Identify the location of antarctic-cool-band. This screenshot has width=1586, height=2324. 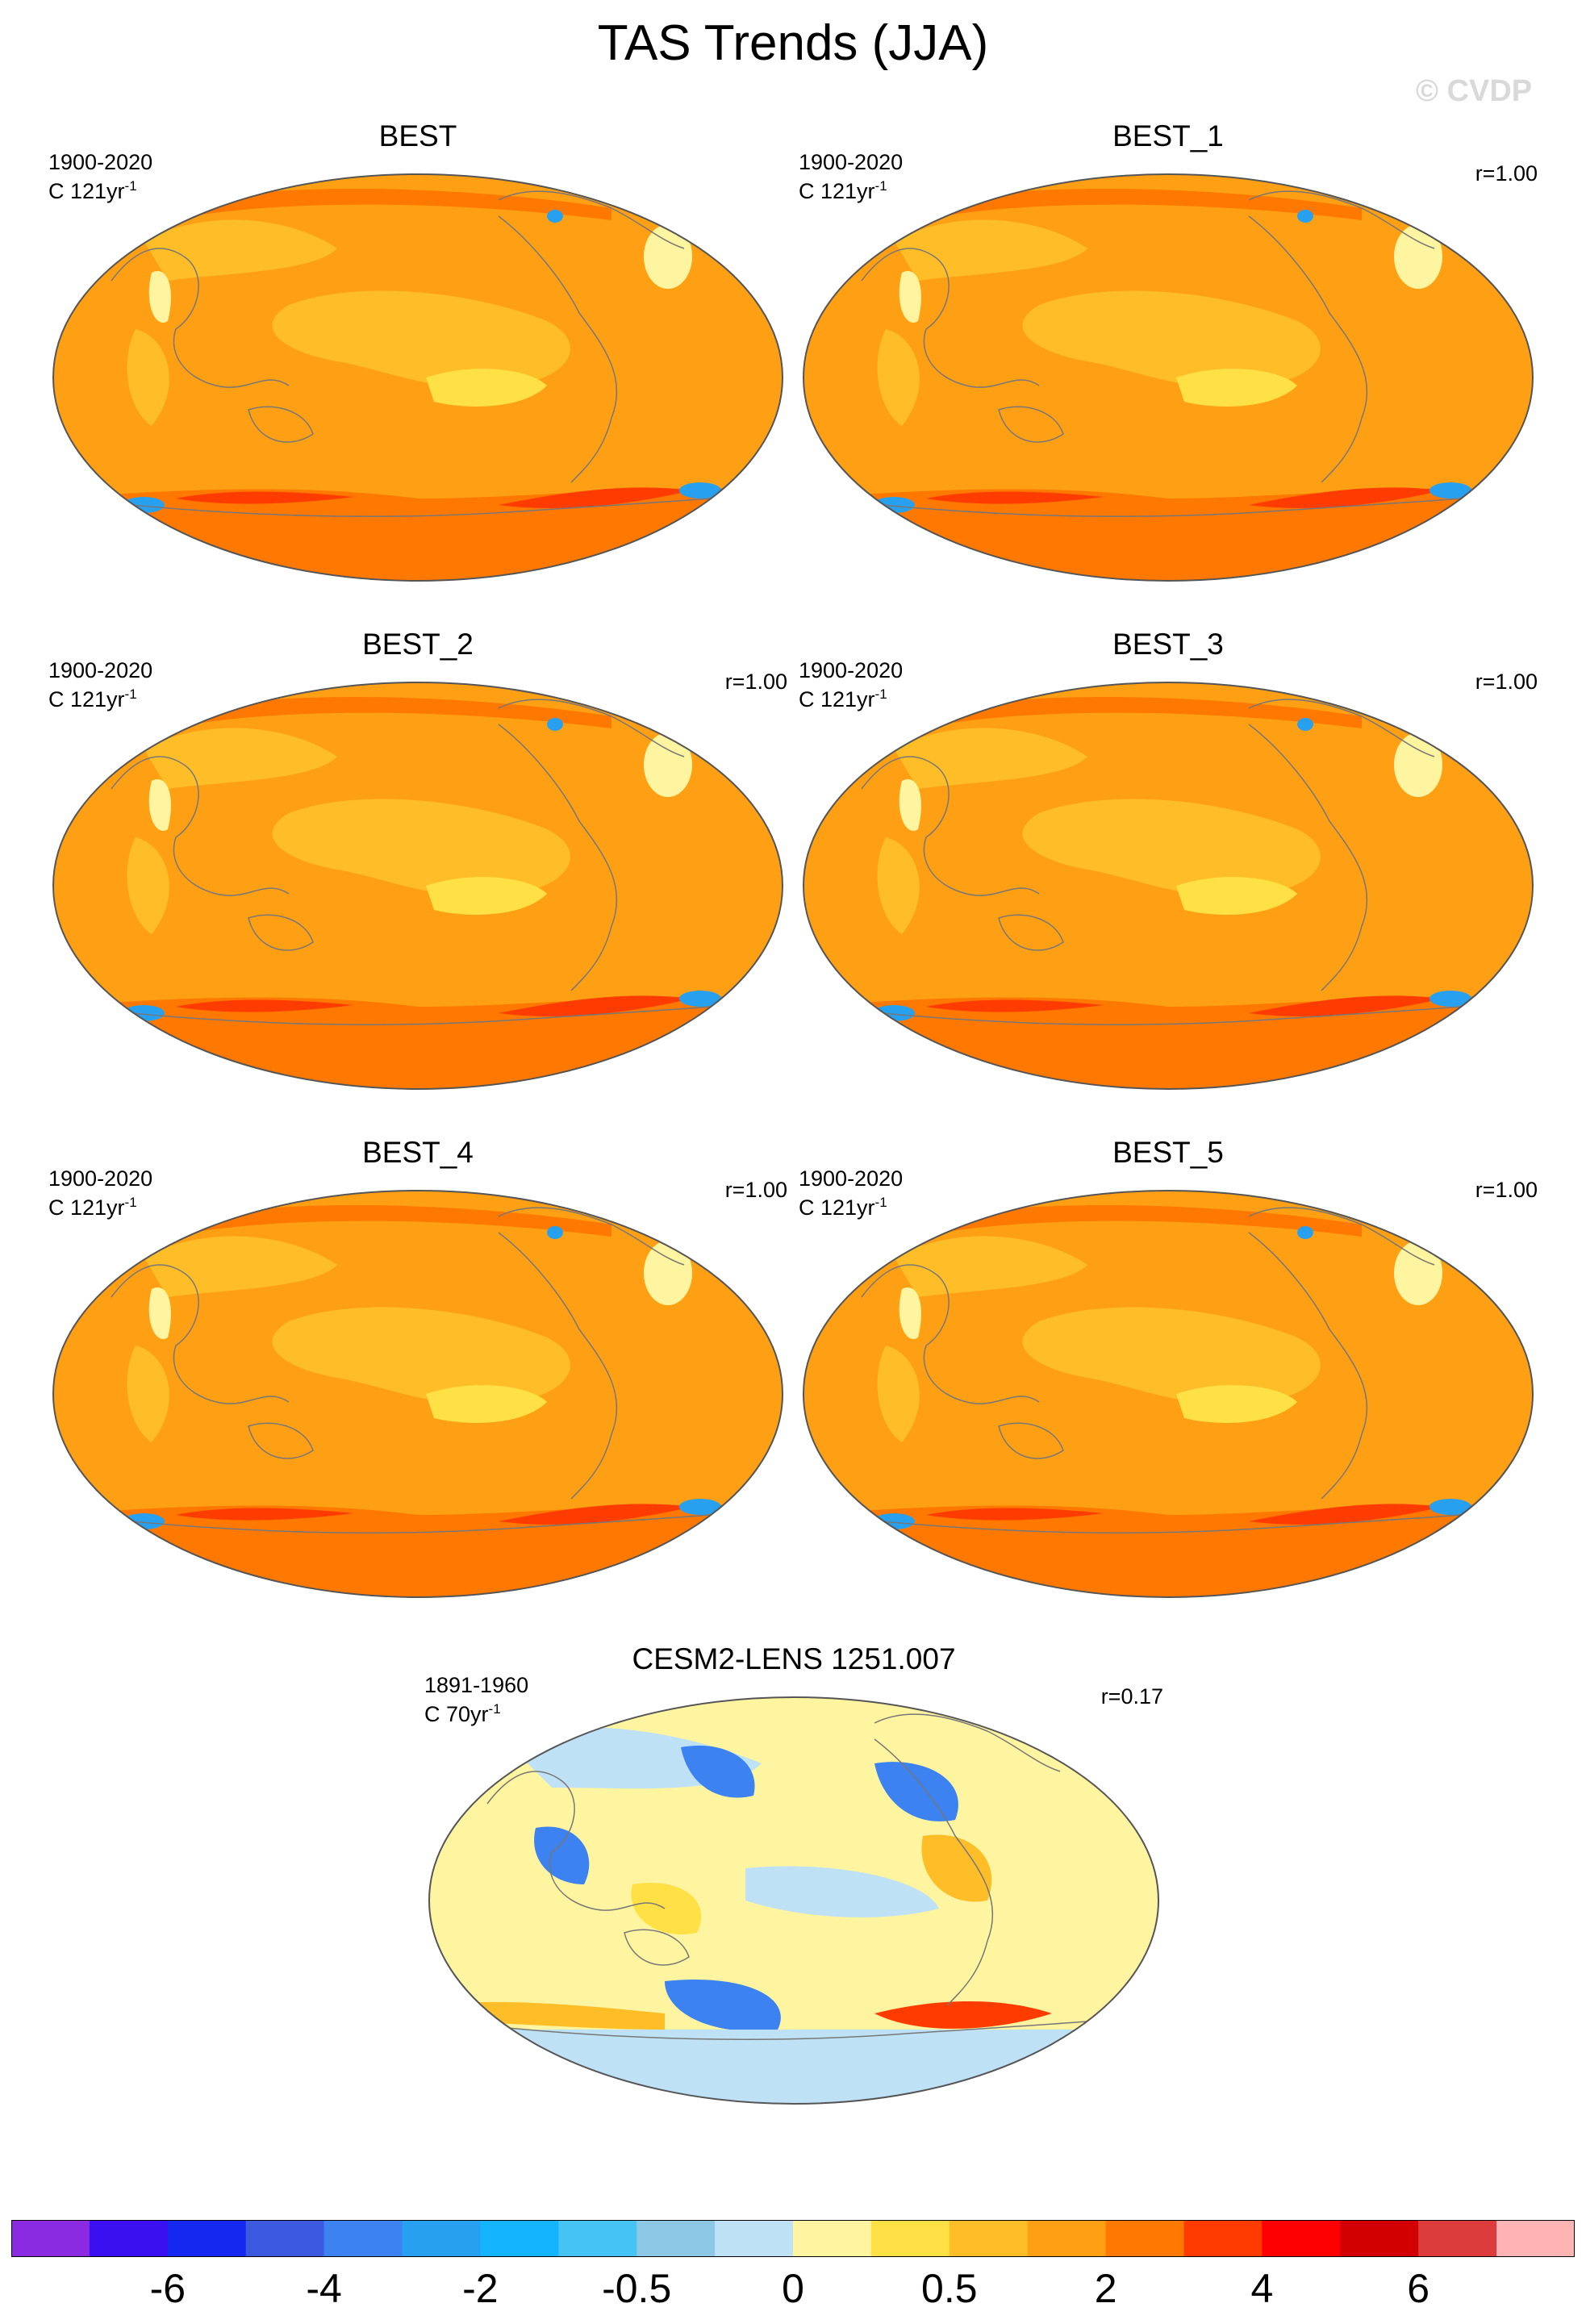
(794, 2067).